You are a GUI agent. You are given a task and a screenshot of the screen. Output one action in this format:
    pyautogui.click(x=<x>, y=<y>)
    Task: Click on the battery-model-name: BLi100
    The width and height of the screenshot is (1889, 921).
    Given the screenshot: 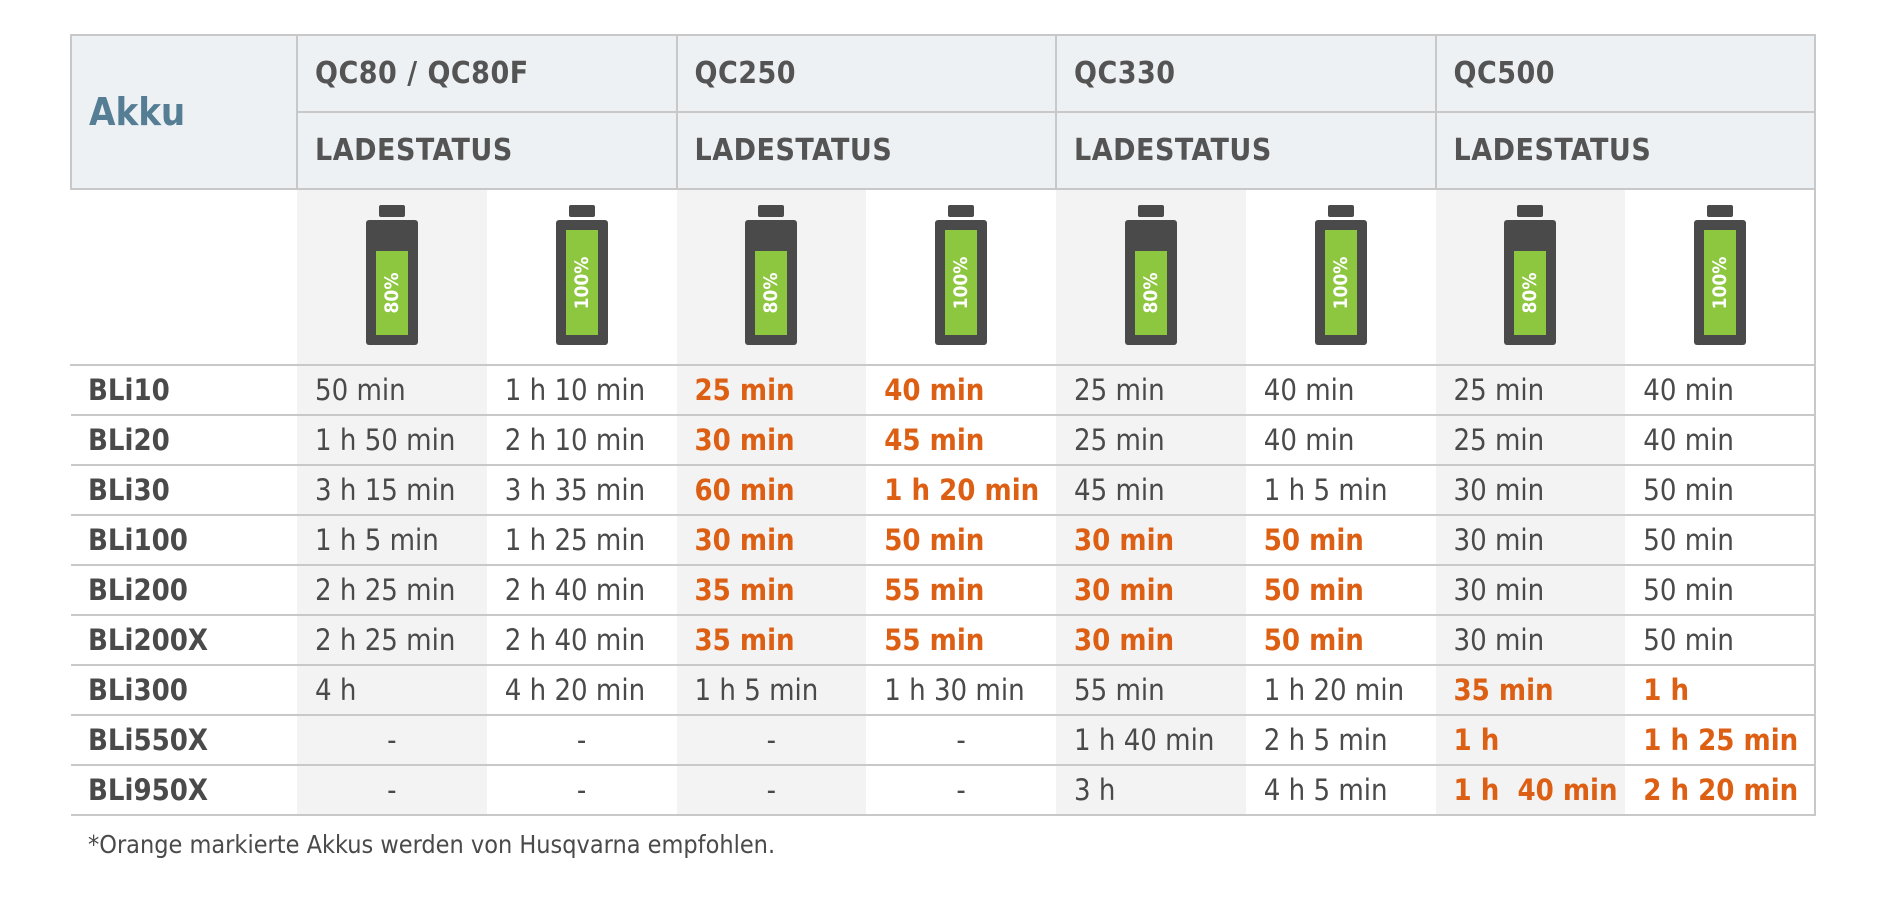 What is the action you would take?
    pyautogui.click(x=184, y=540)
    